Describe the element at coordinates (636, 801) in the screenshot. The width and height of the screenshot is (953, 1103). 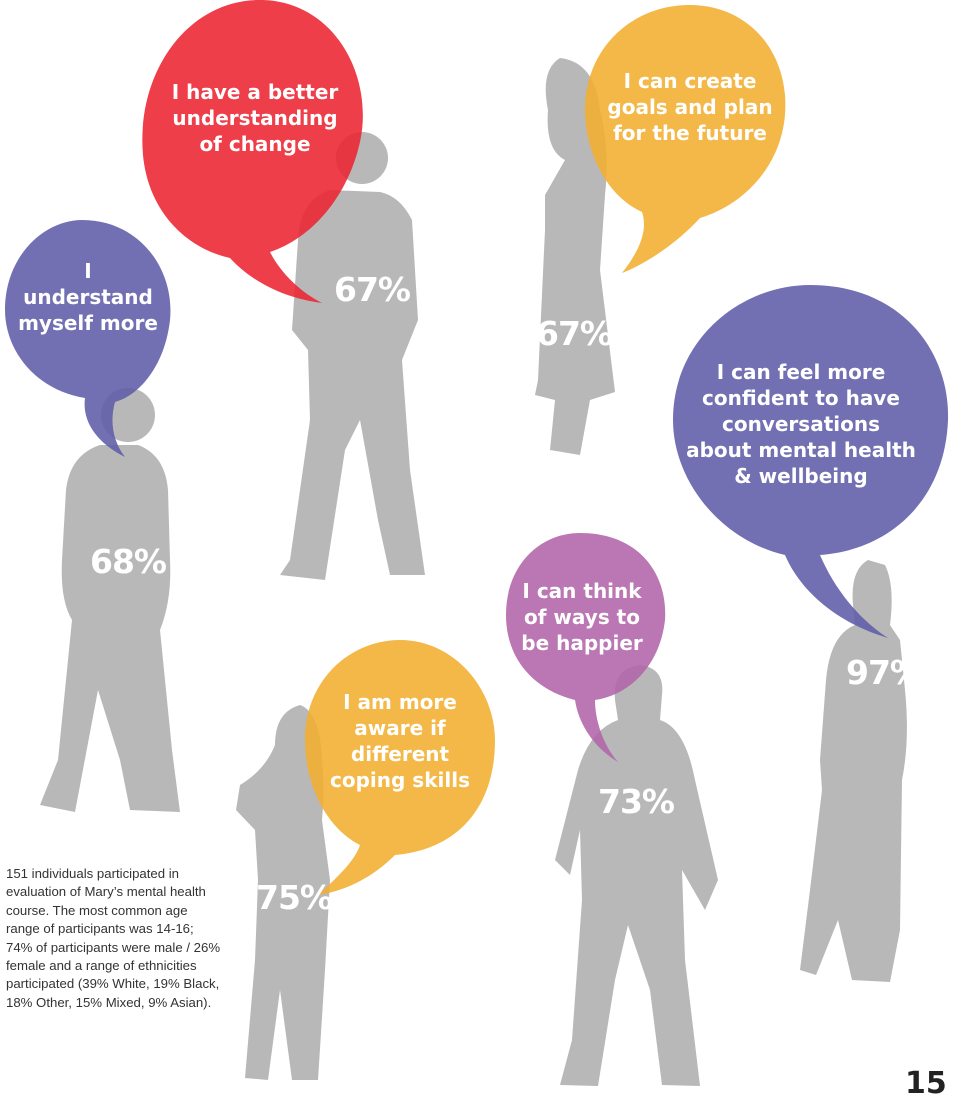
I see `percent-ways-happier: 73%` at that location.